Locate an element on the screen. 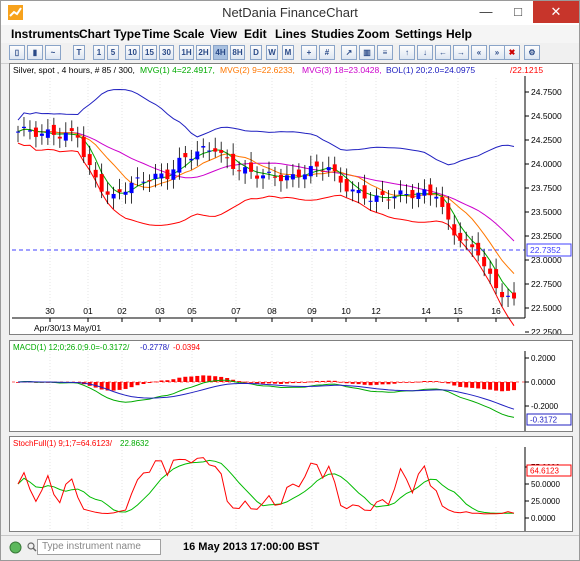 Image resolution: width=580 pixels, height=561 pixels. crosshair-icon: + is located at coordinates (309, 52).